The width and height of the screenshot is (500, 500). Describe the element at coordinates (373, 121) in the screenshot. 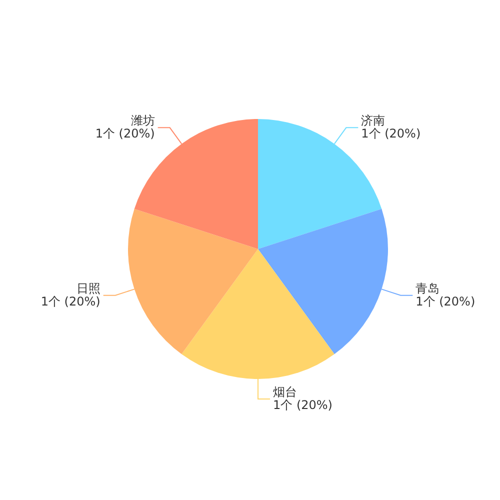

I see `slice-label: 济南` at that location.